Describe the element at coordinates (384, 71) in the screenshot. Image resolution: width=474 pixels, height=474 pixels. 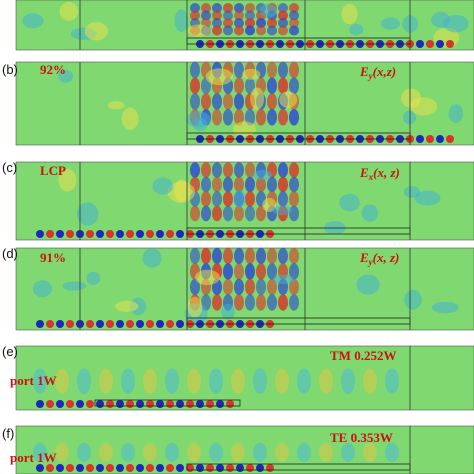
I see `field-args: (x,z)` at that location.